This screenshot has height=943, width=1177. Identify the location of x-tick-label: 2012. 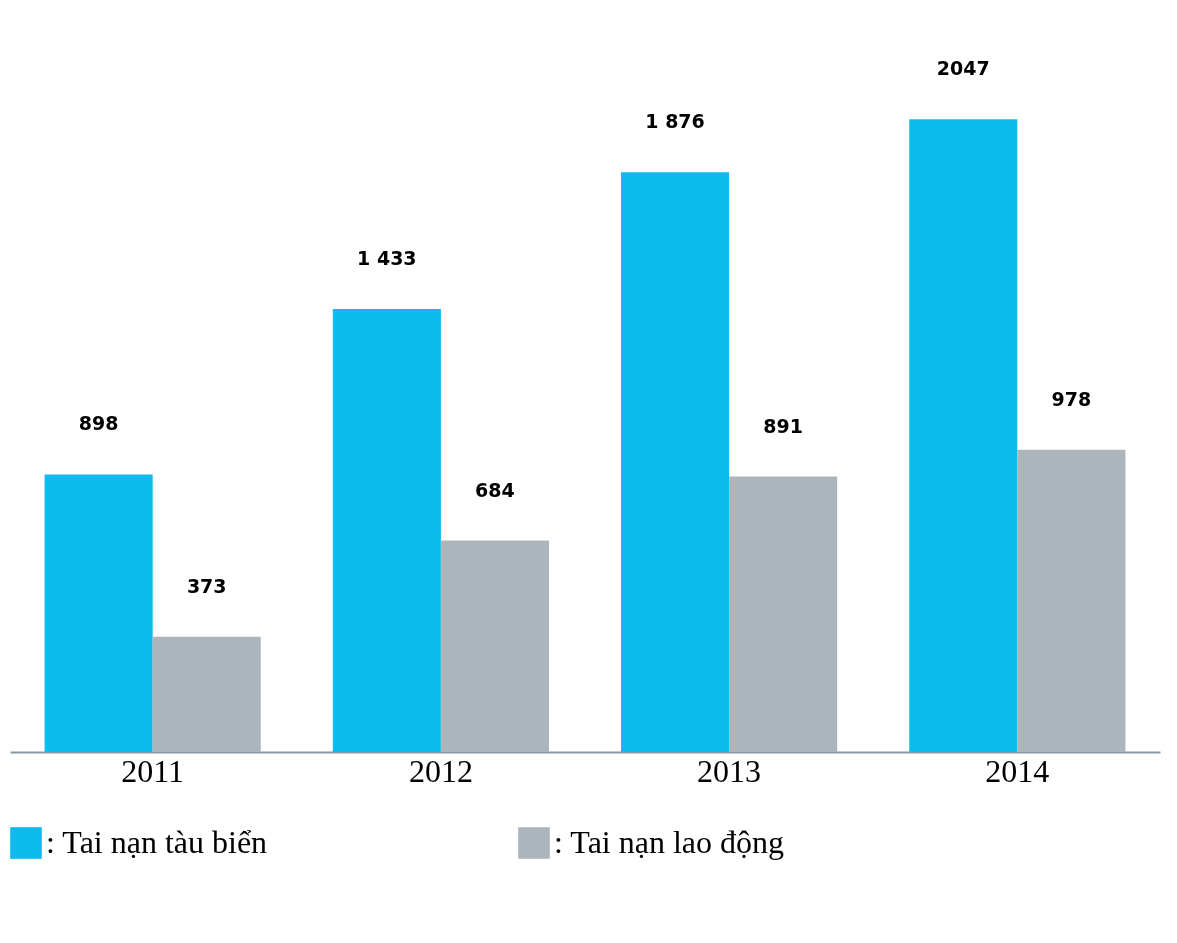
(440, 770).